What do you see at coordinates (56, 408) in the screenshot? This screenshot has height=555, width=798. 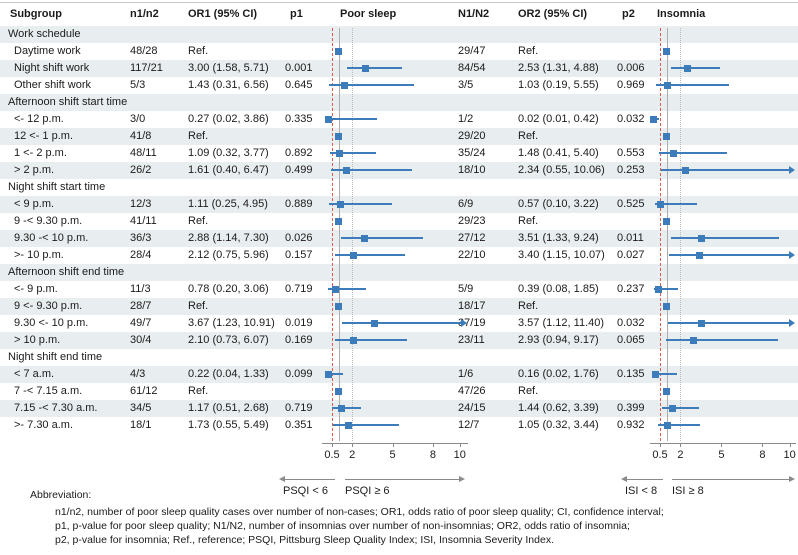 I see `subgroup-cell: 7.15 -< 7.30 a.m.` at bounding box center [56, 408].